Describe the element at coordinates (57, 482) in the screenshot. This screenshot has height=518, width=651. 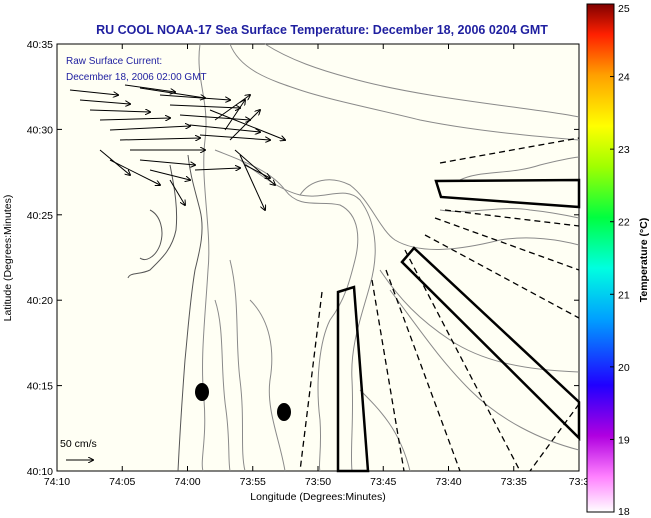
I see `x-tick-label: 74:10` at that location.